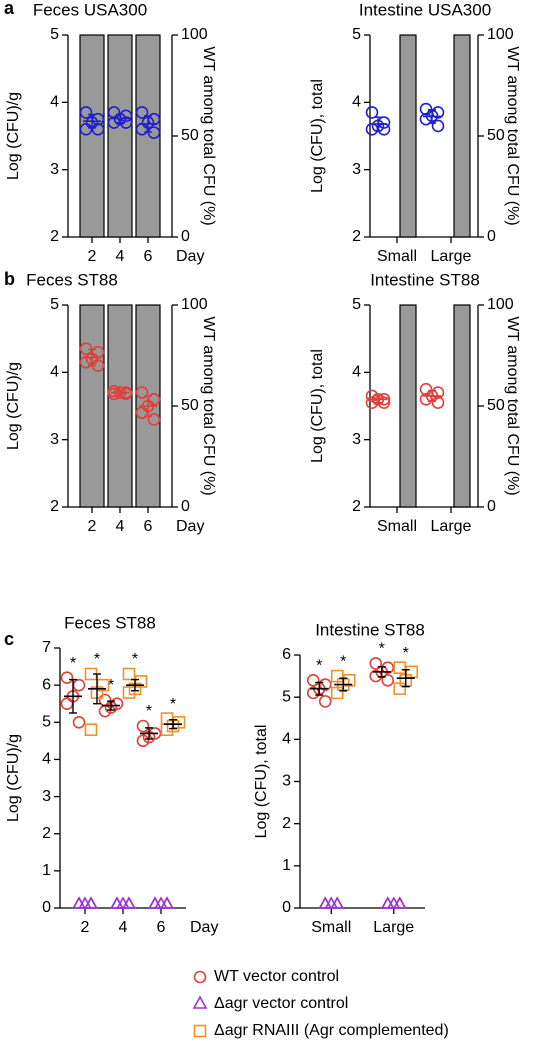  What do you see at coordinates (90, 9) in the screenshot?
I see `chart-title: Feces USA300` at bounding box center [90, 9].